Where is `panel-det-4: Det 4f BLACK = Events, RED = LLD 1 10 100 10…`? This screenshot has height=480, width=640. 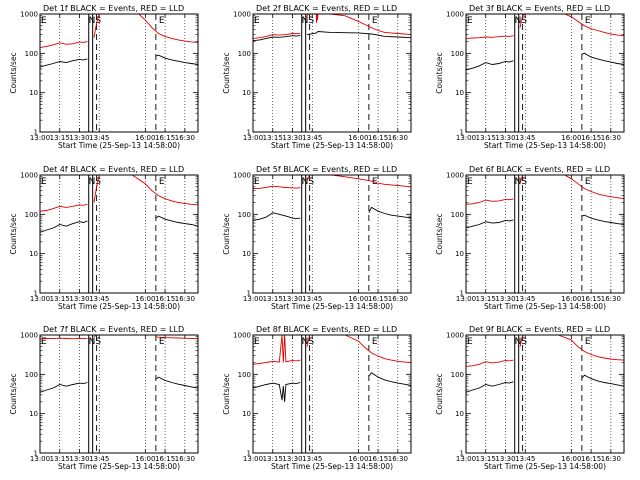
panel-det-4: Det 4f BLACK = Events, RED = LLD 1 10 100 10… is located at coordinates (104, 238).